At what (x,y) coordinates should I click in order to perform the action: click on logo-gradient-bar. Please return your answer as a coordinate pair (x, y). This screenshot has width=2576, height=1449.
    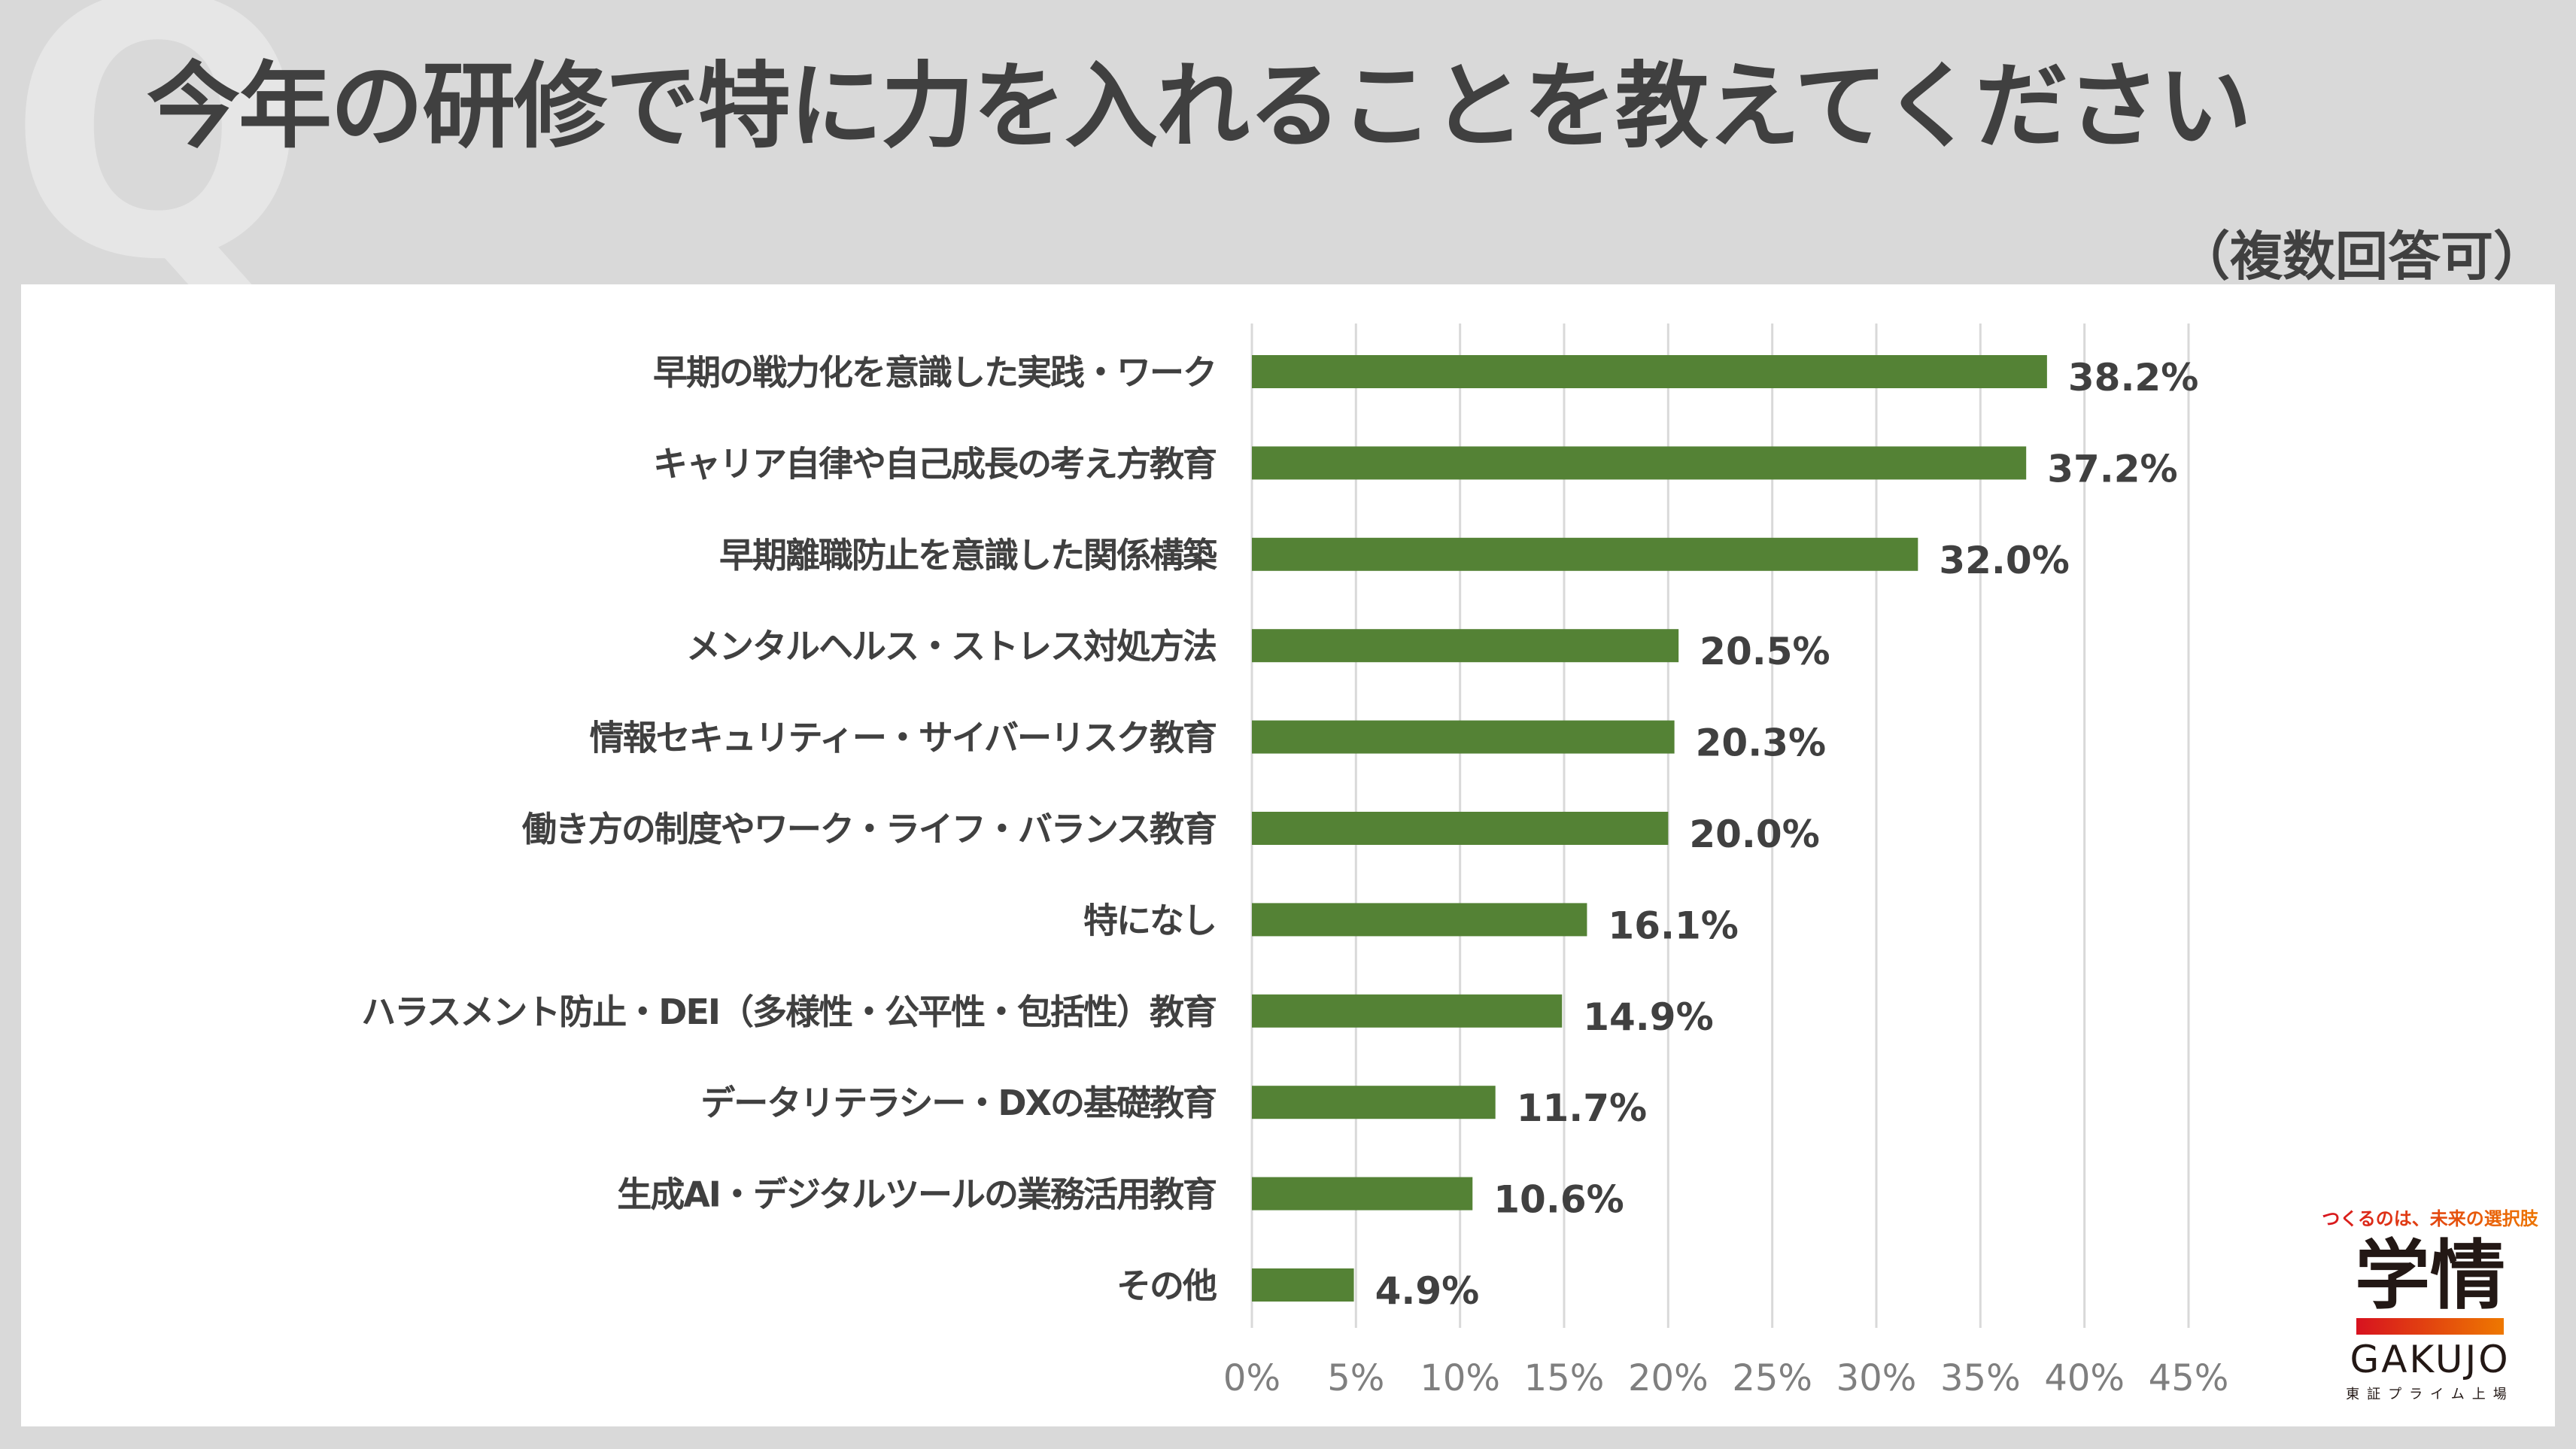
    Looking at the image, I should click on (2430, 1326).